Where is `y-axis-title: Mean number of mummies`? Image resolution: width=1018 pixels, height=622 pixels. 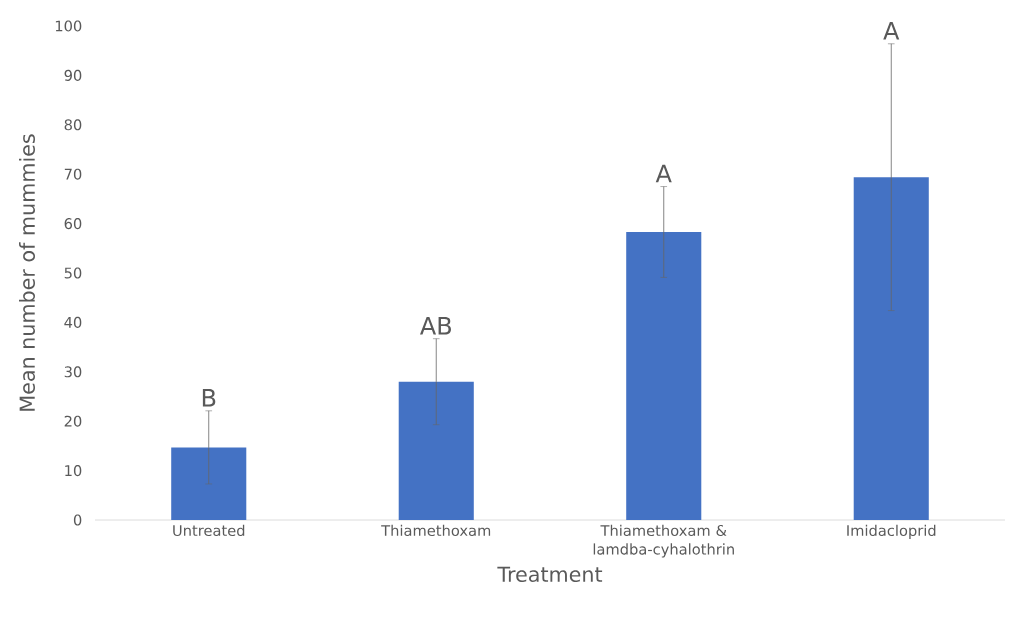 y-axis-title: Mean number of mummies is located at coordinates (27, 272).